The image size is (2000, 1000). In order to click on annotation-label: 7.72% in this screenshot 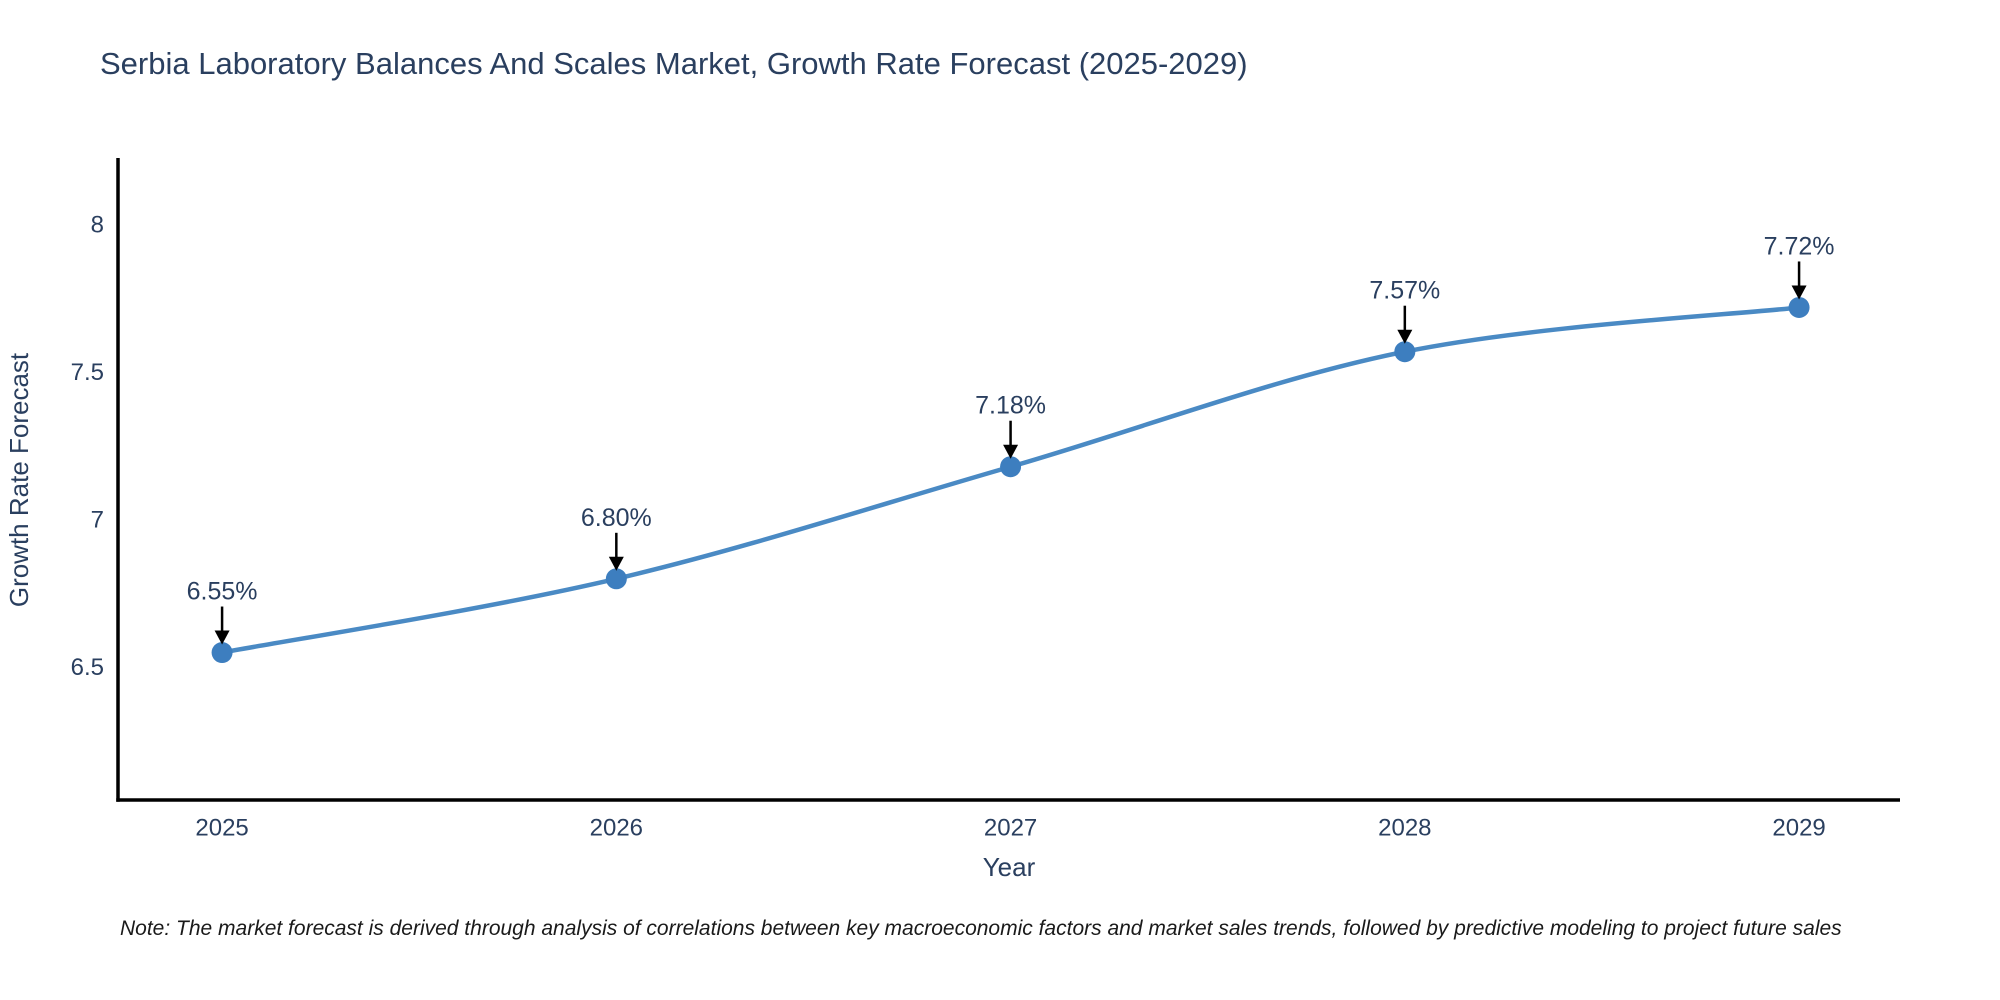, I will do `click(1799, 246)`.